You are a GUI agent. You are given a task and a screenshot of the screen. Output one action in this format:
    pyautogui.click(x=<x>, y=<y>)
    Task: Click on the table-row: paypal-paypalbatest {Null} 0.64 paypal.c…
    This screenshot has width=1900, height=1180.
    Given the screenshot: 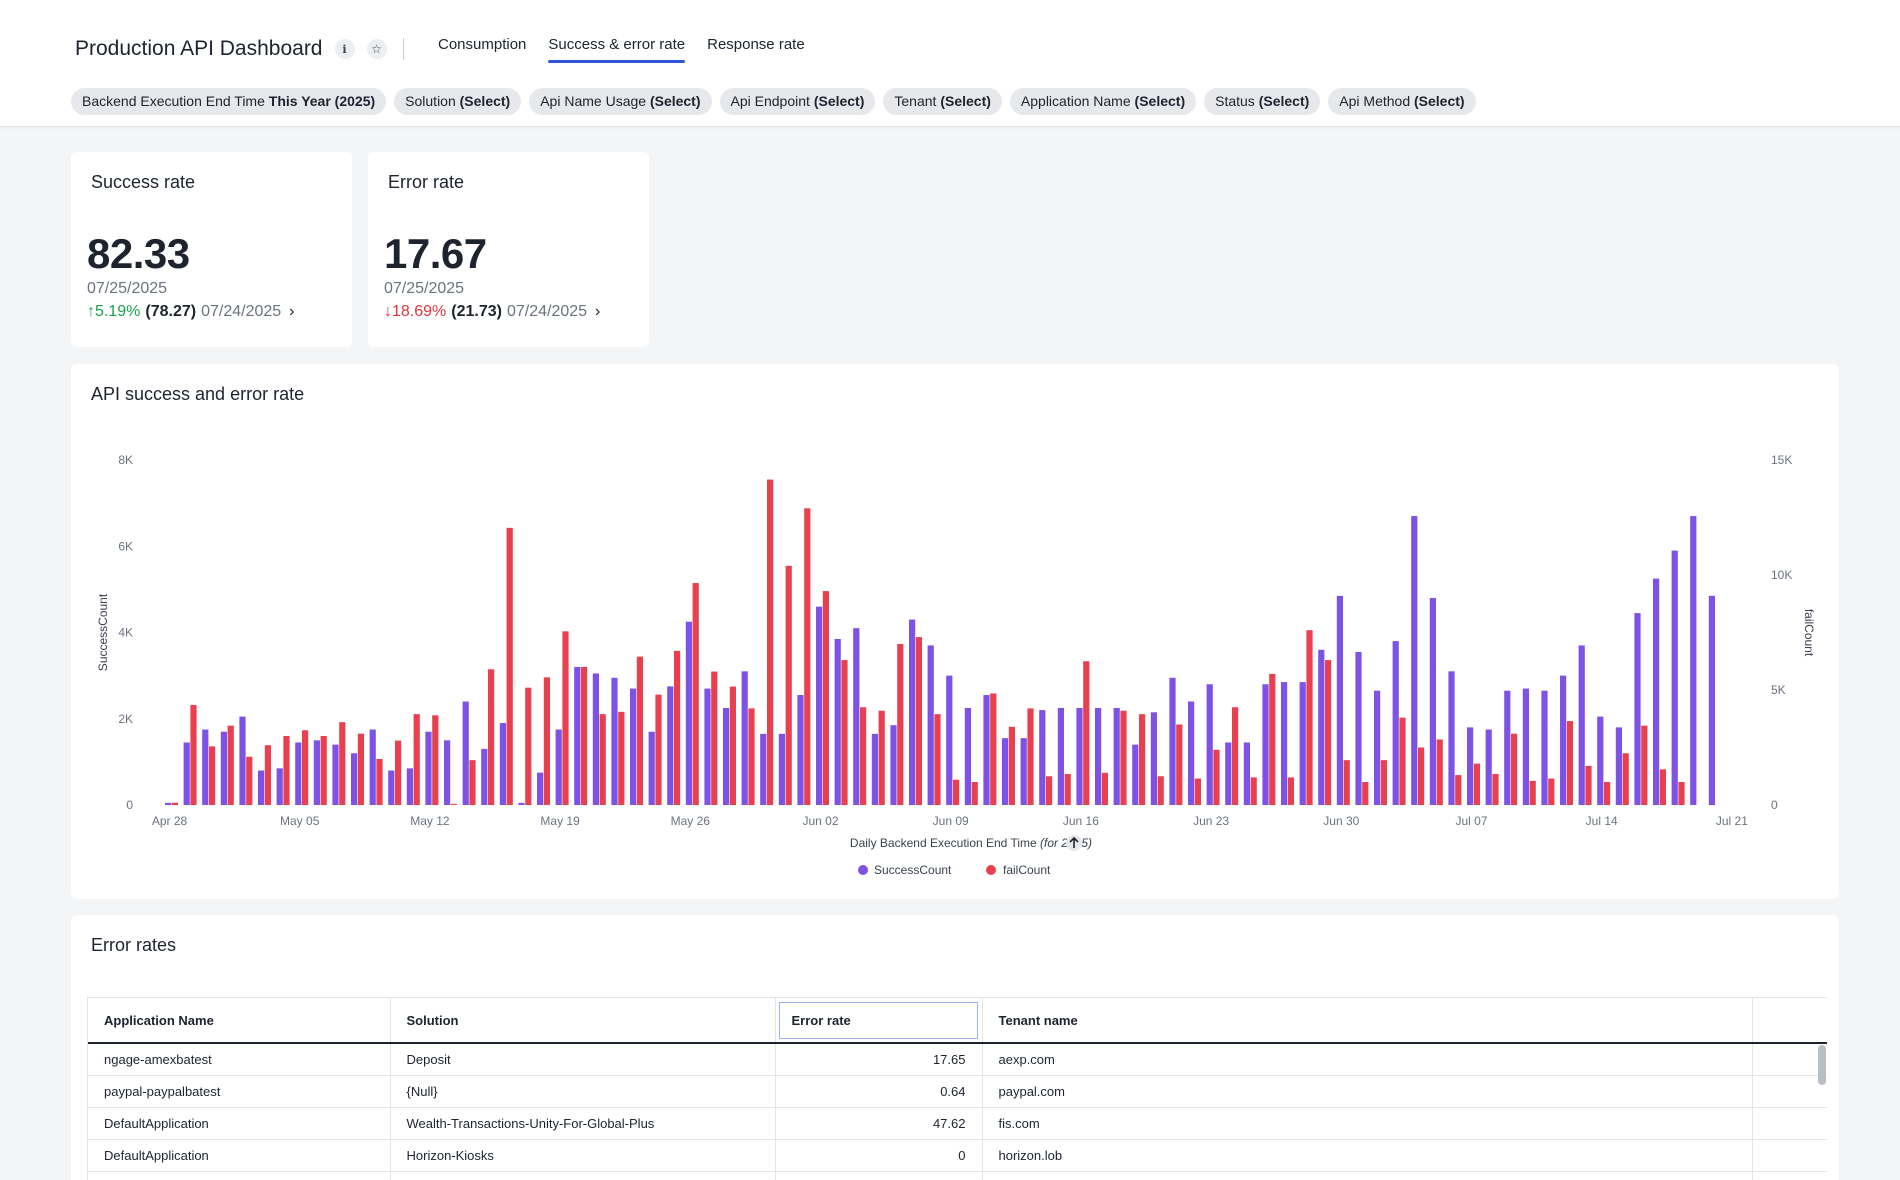 What is the action you would take?
    pyautogui.click(x=957, y=1091)
    